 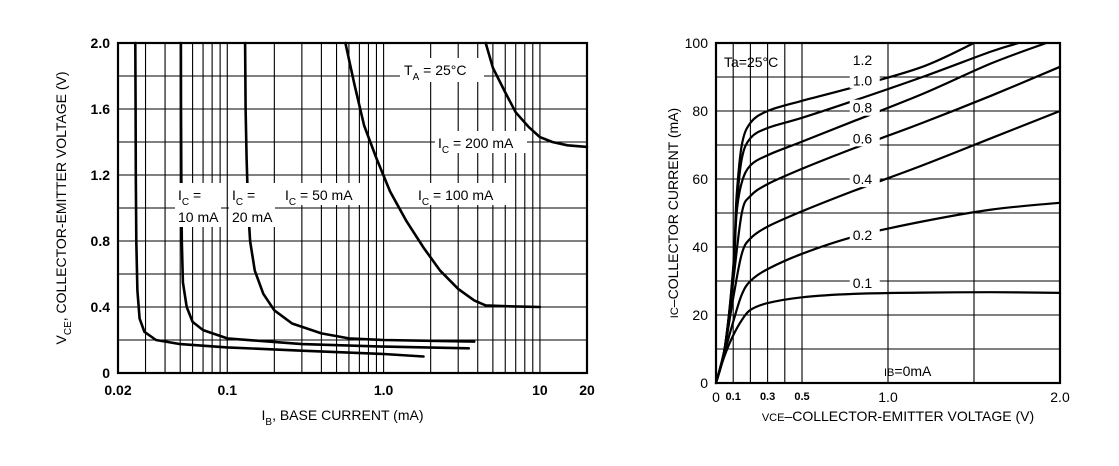 I want to click on left-curve-label: IC = 50 mA, so click(x=319, y=197).